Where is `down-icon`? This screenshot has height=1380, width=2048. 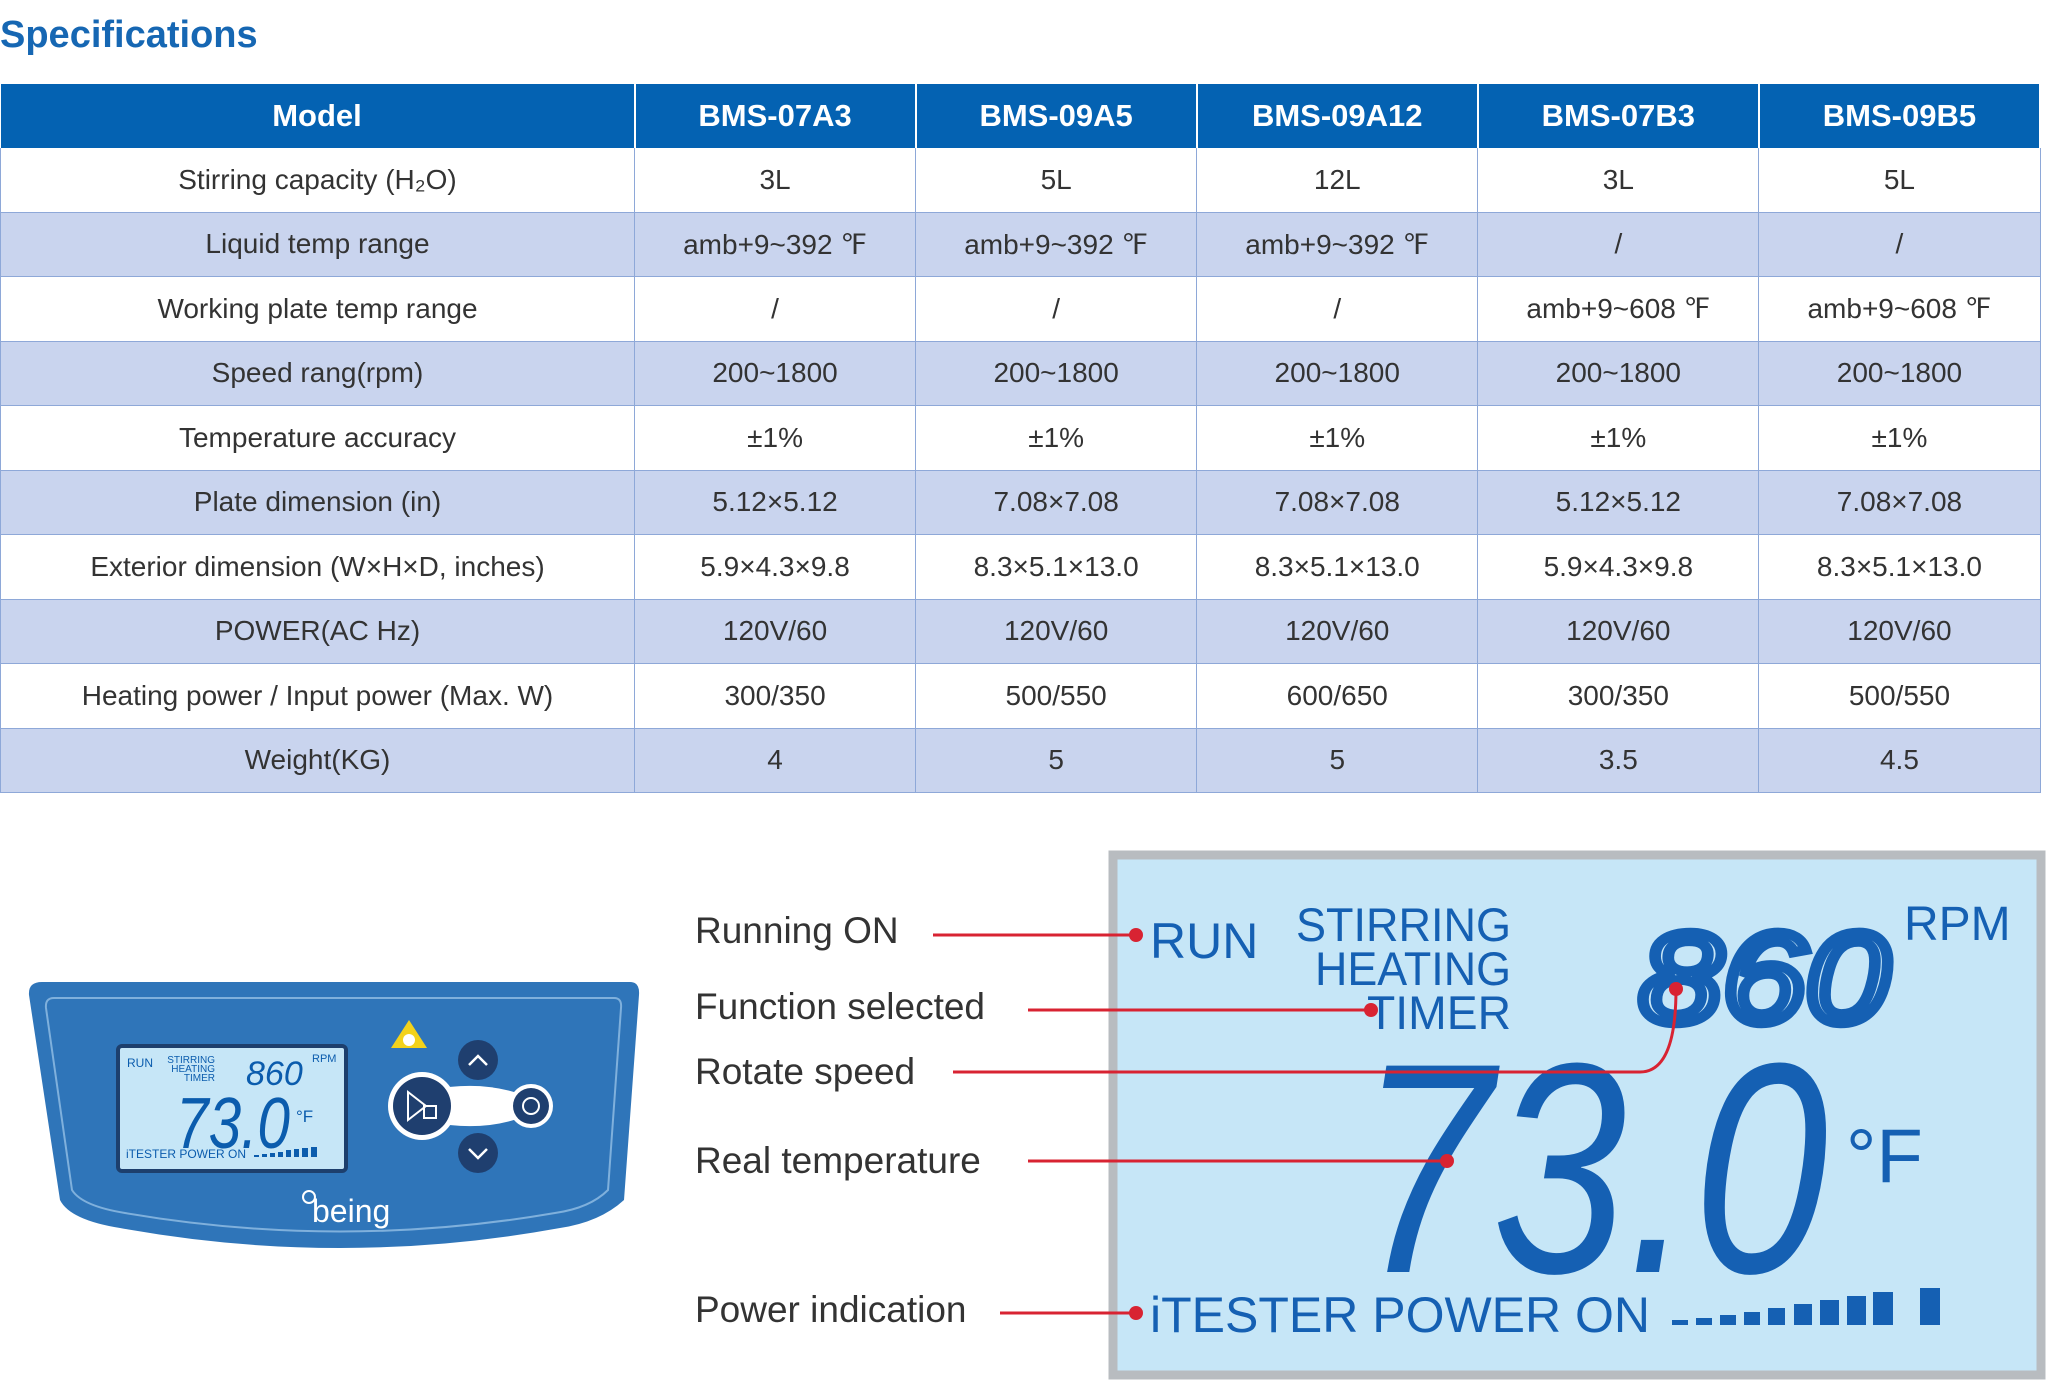 down-icon is located at coordinates (478, 1154).